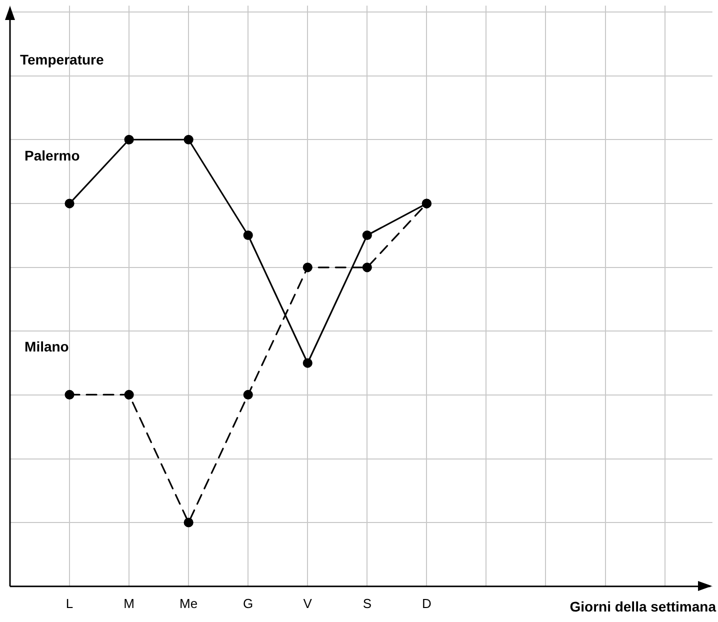 The height and width of the screenshot is (622, 718). What do you see at coordinates (643, 606) in the screenshot?
I see `text: Giorni della settimana` at bounding box center [643, 606].